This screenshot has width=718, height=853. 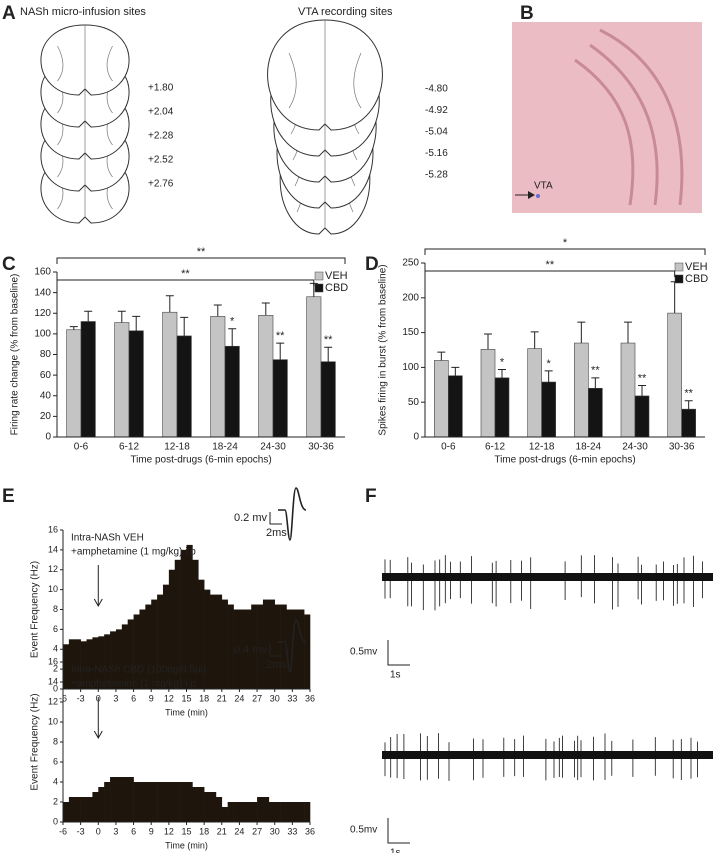 What do you see at coordinates (292, 514) in the screenshot?
I see `waveform` at bounding box center [292, 514].